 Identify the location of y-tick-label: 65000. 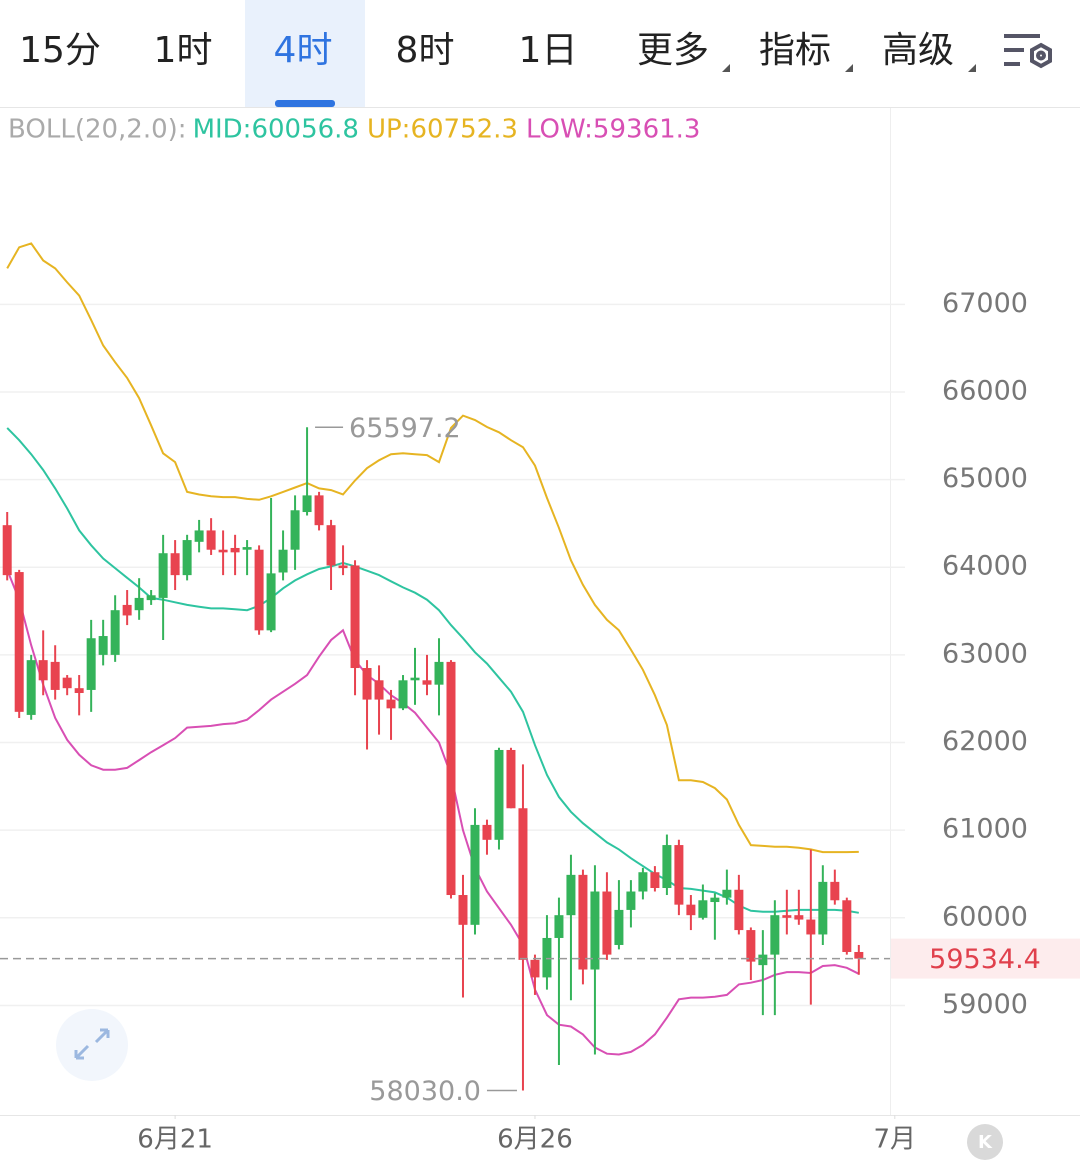
(985, 478).